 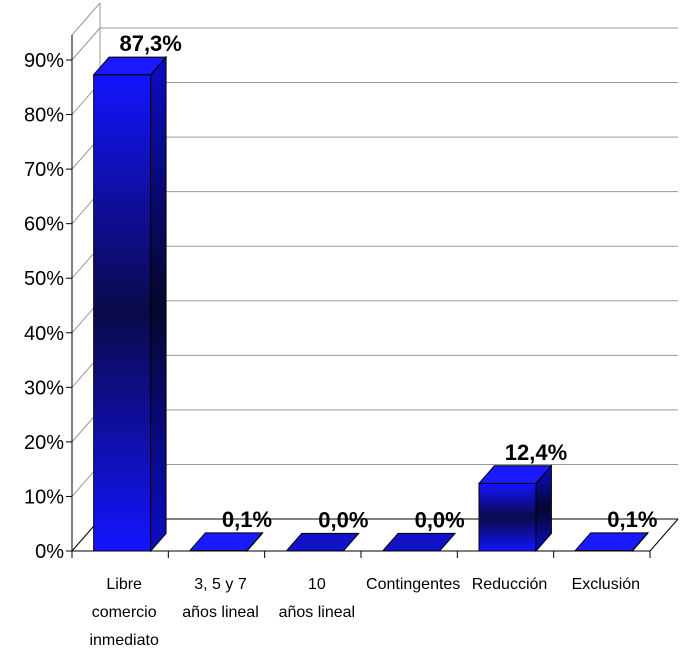 What do you see at coordinates (44, 61) in the screenshot?
I see `y-tick-label: 90%` at bounding box center [44, 61].